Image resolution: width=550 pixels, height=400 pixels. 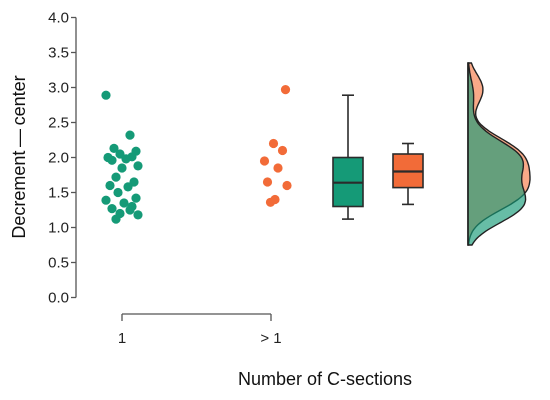 What do you see at coordinates (19, 156) in the screenshot?
I see `y-axis-title: Decrement — center` at bounding box center [19, 156].